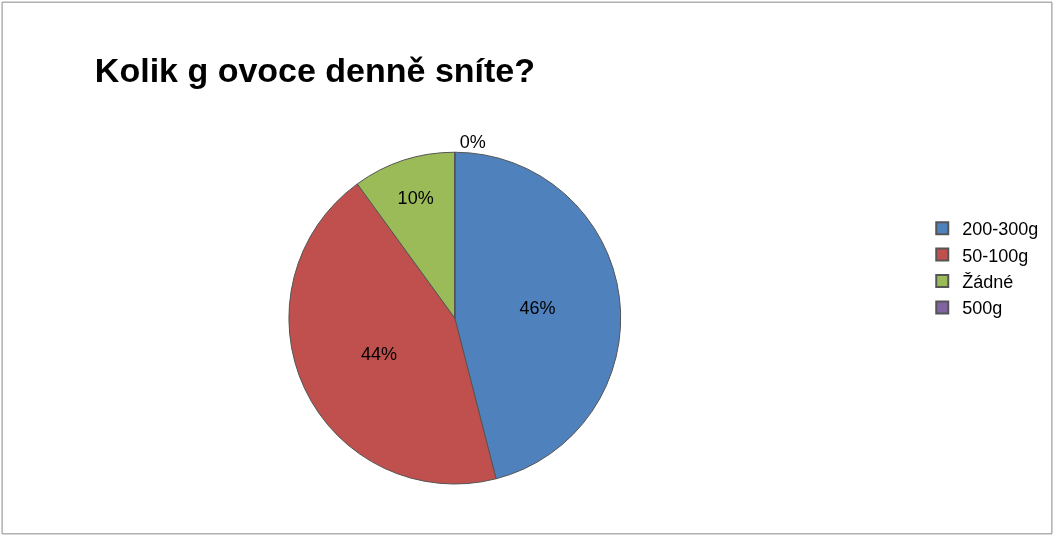 The image size is (1054, 536). Describe the element at coordinates (988, 282) in the screenshot. I see `legend-label: Žádné` at that location.